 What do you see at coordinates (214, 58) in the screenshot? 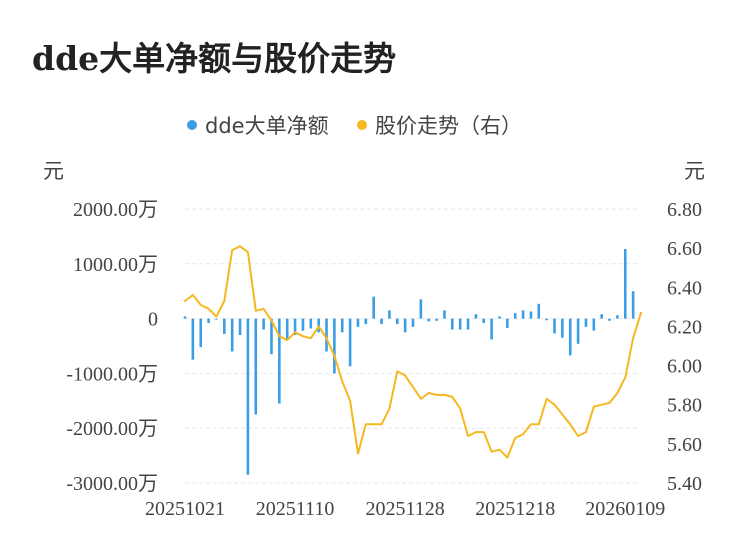
I see `chart-title: dde大单净额与股价走势` at bounding box center [214, 58].